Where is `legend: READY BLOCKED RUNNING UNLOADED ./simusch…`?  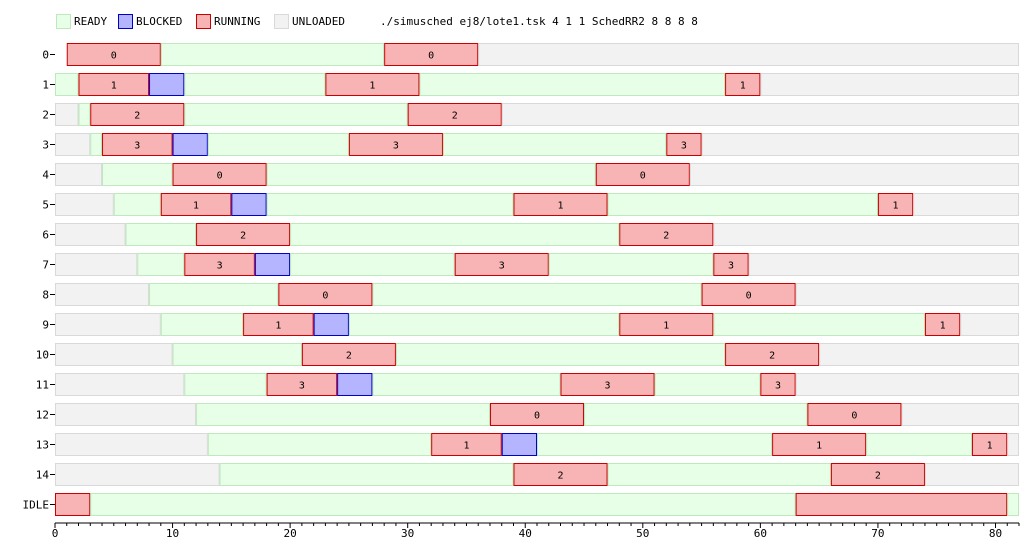
legend: READY BLOCKED RUNNING UNLOADED ./simusch… is located at coordinates (513, 20).